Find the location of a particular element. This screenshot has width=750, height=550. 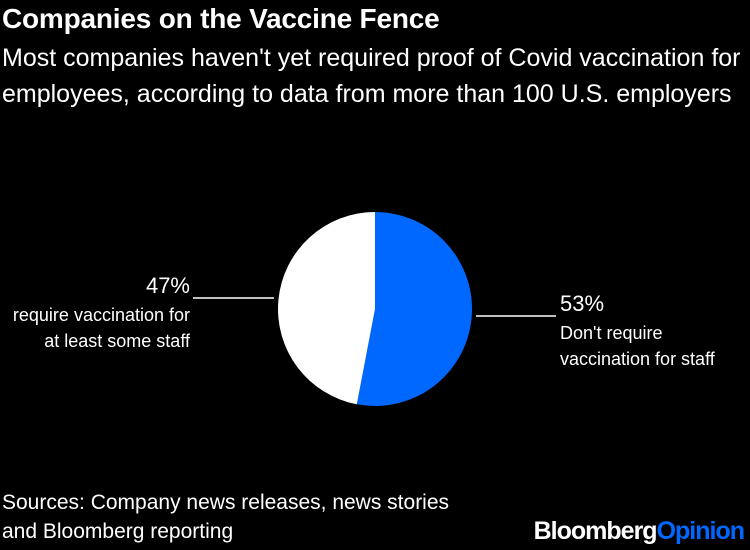

pie-slice-dont-require is located at coordinates (414, 309).